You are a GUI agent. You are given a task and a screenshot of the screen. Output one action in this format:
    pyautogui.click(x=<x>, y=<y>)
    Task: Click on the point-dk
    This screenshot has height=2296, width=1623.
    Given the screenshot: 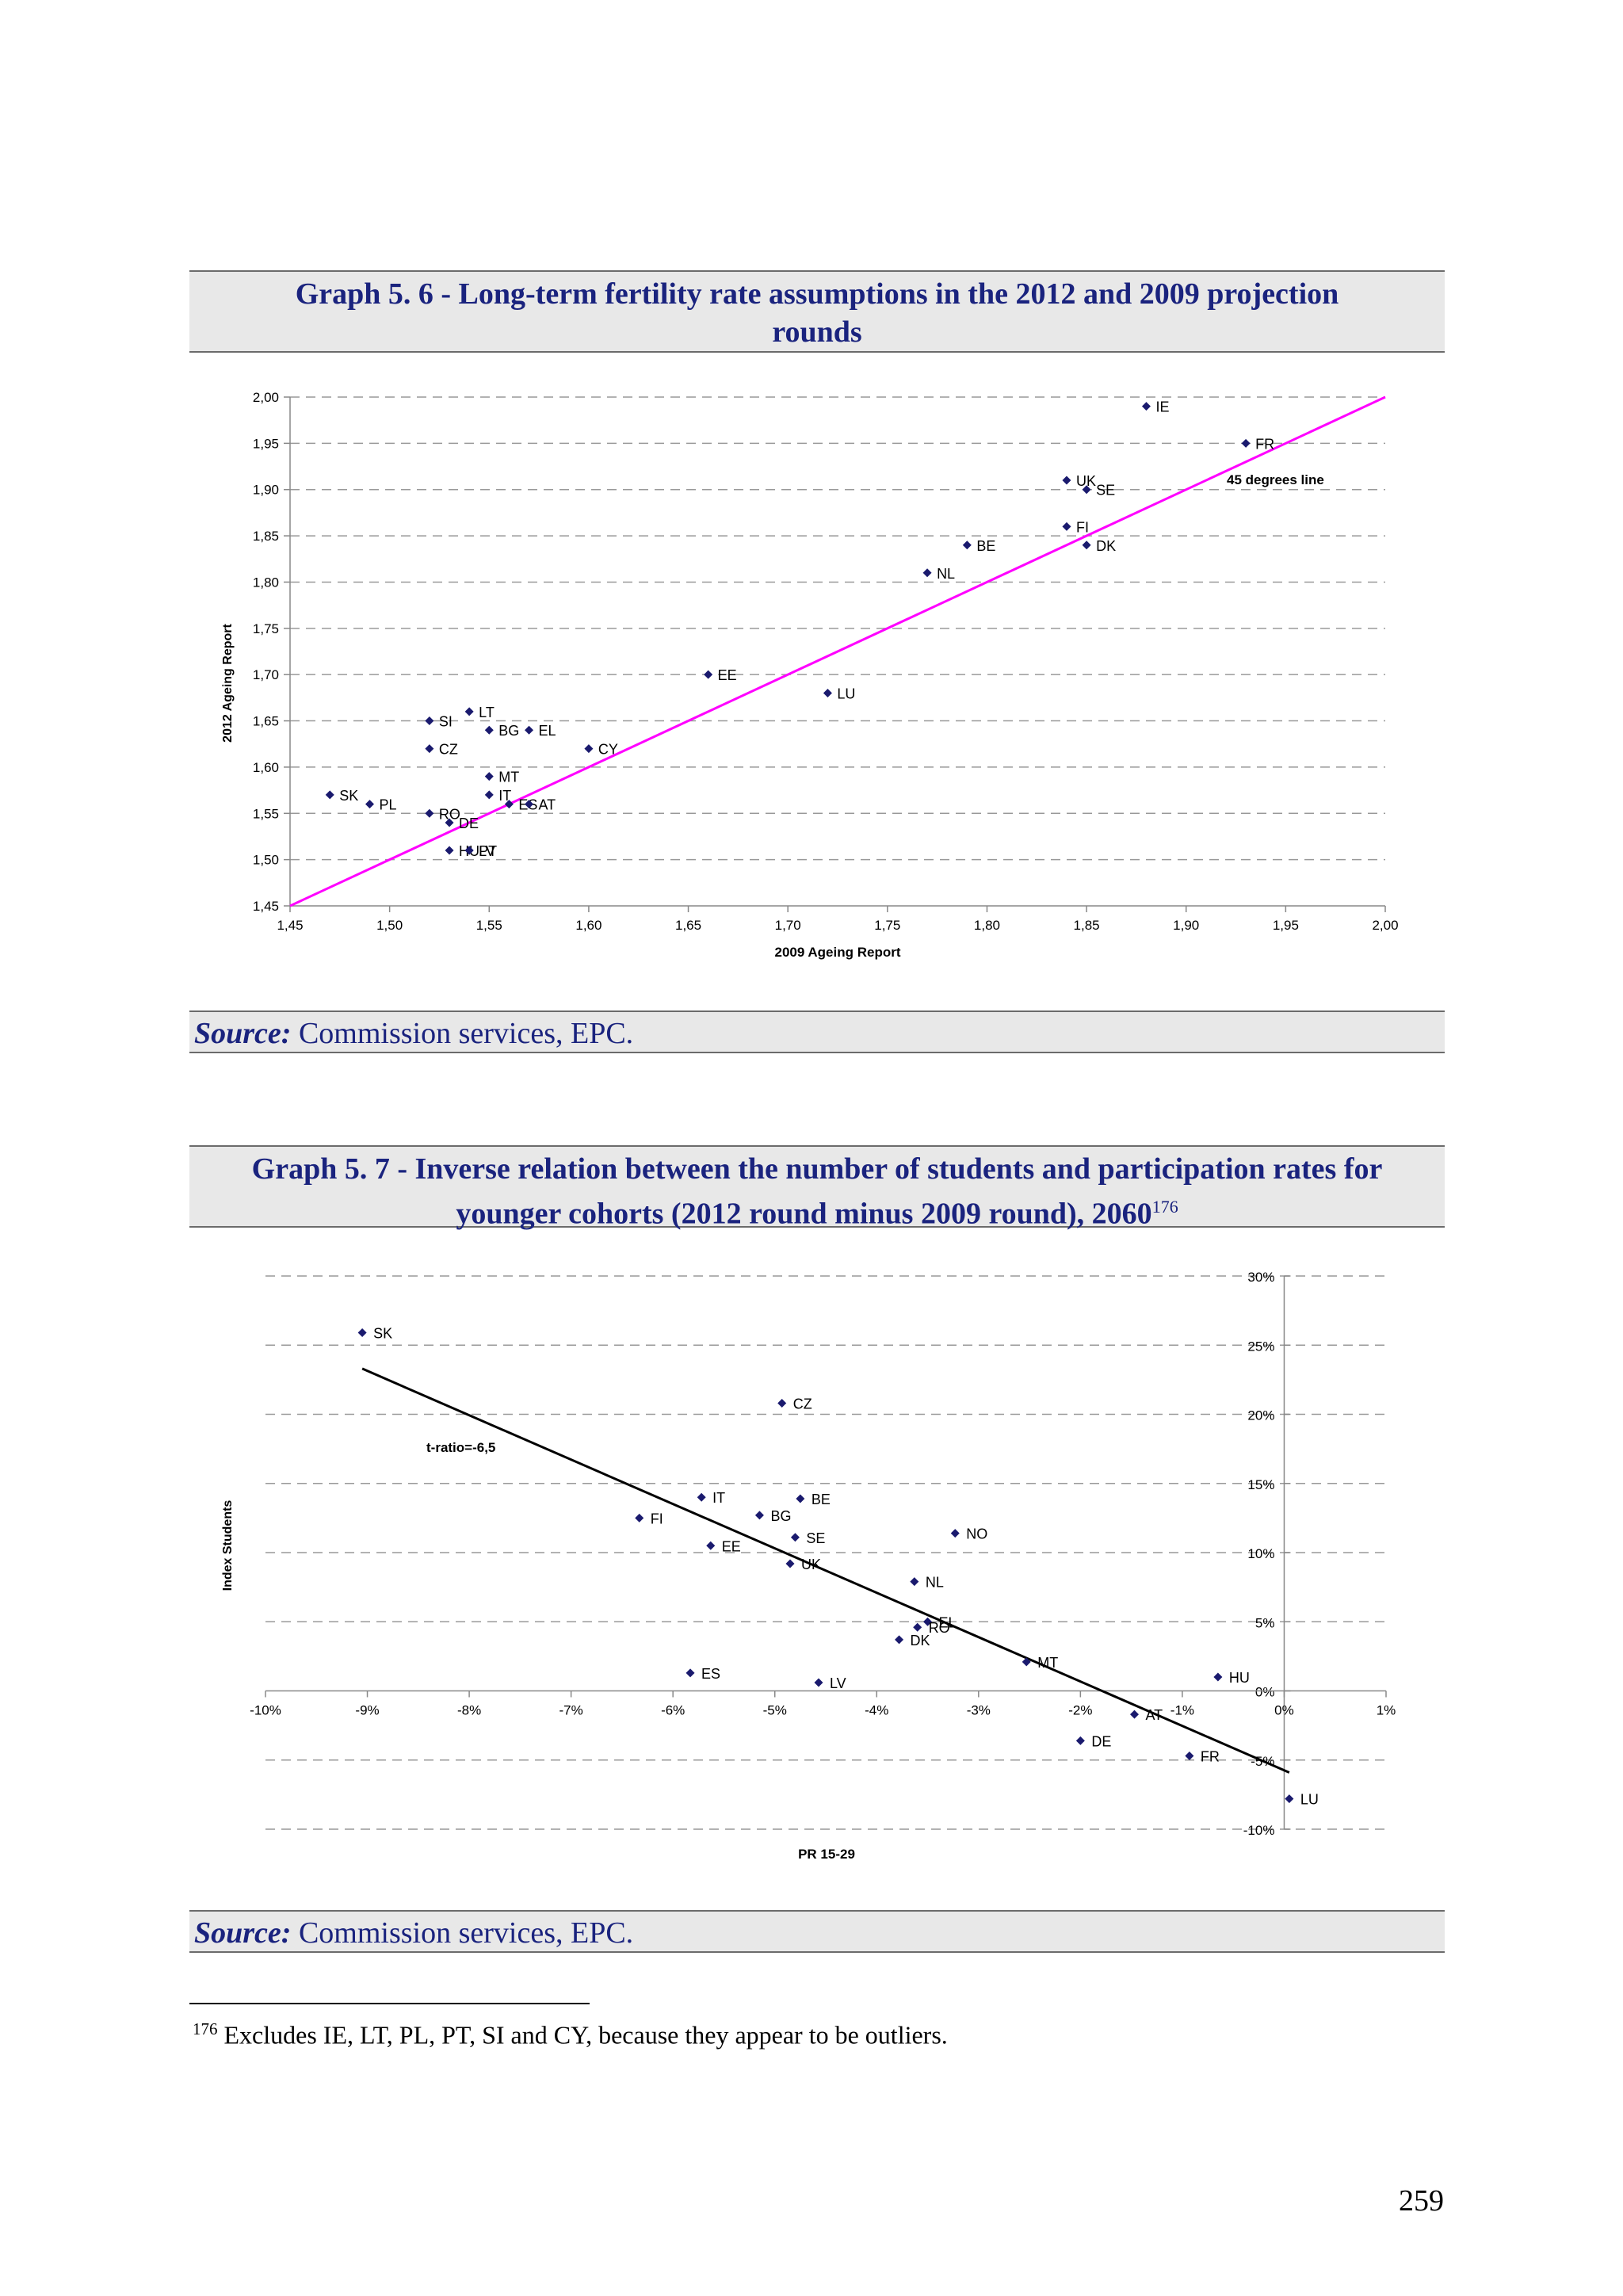 What is the action you would take?
    pyautogui.click(x=1086, y=545)
    